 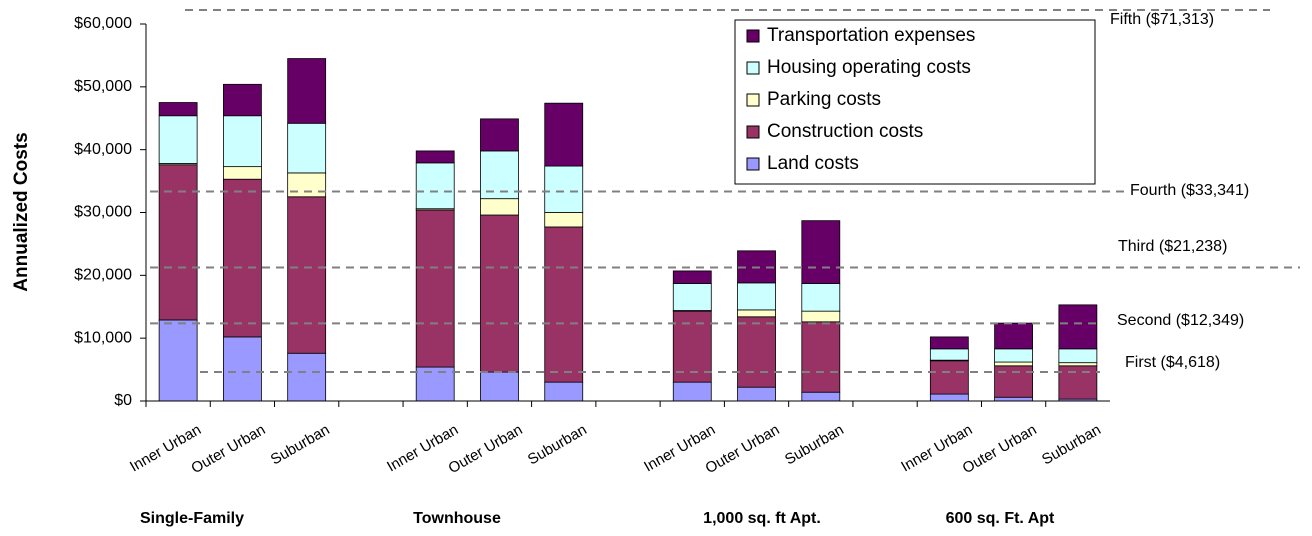 What do you see at coordinates (1000, 518) in the screenshot?
I see `group-label: 600 sq. Ft. Apt` at bounding box center [1000, 518].